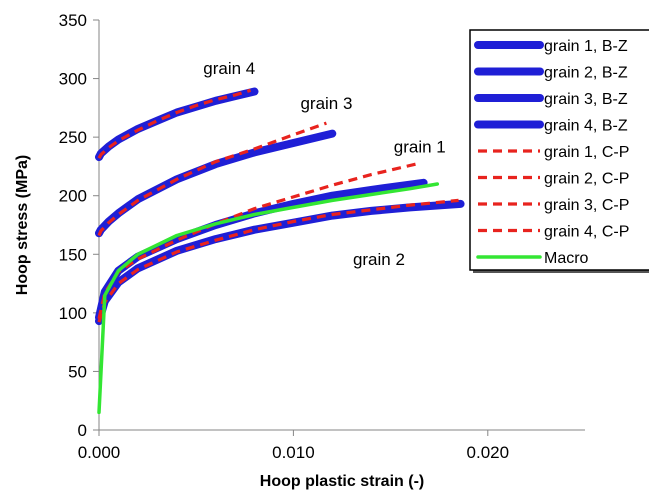  Describe the element at coordinates (566, 258) in the screenshot. I see `legend-label: Macro` at that location.